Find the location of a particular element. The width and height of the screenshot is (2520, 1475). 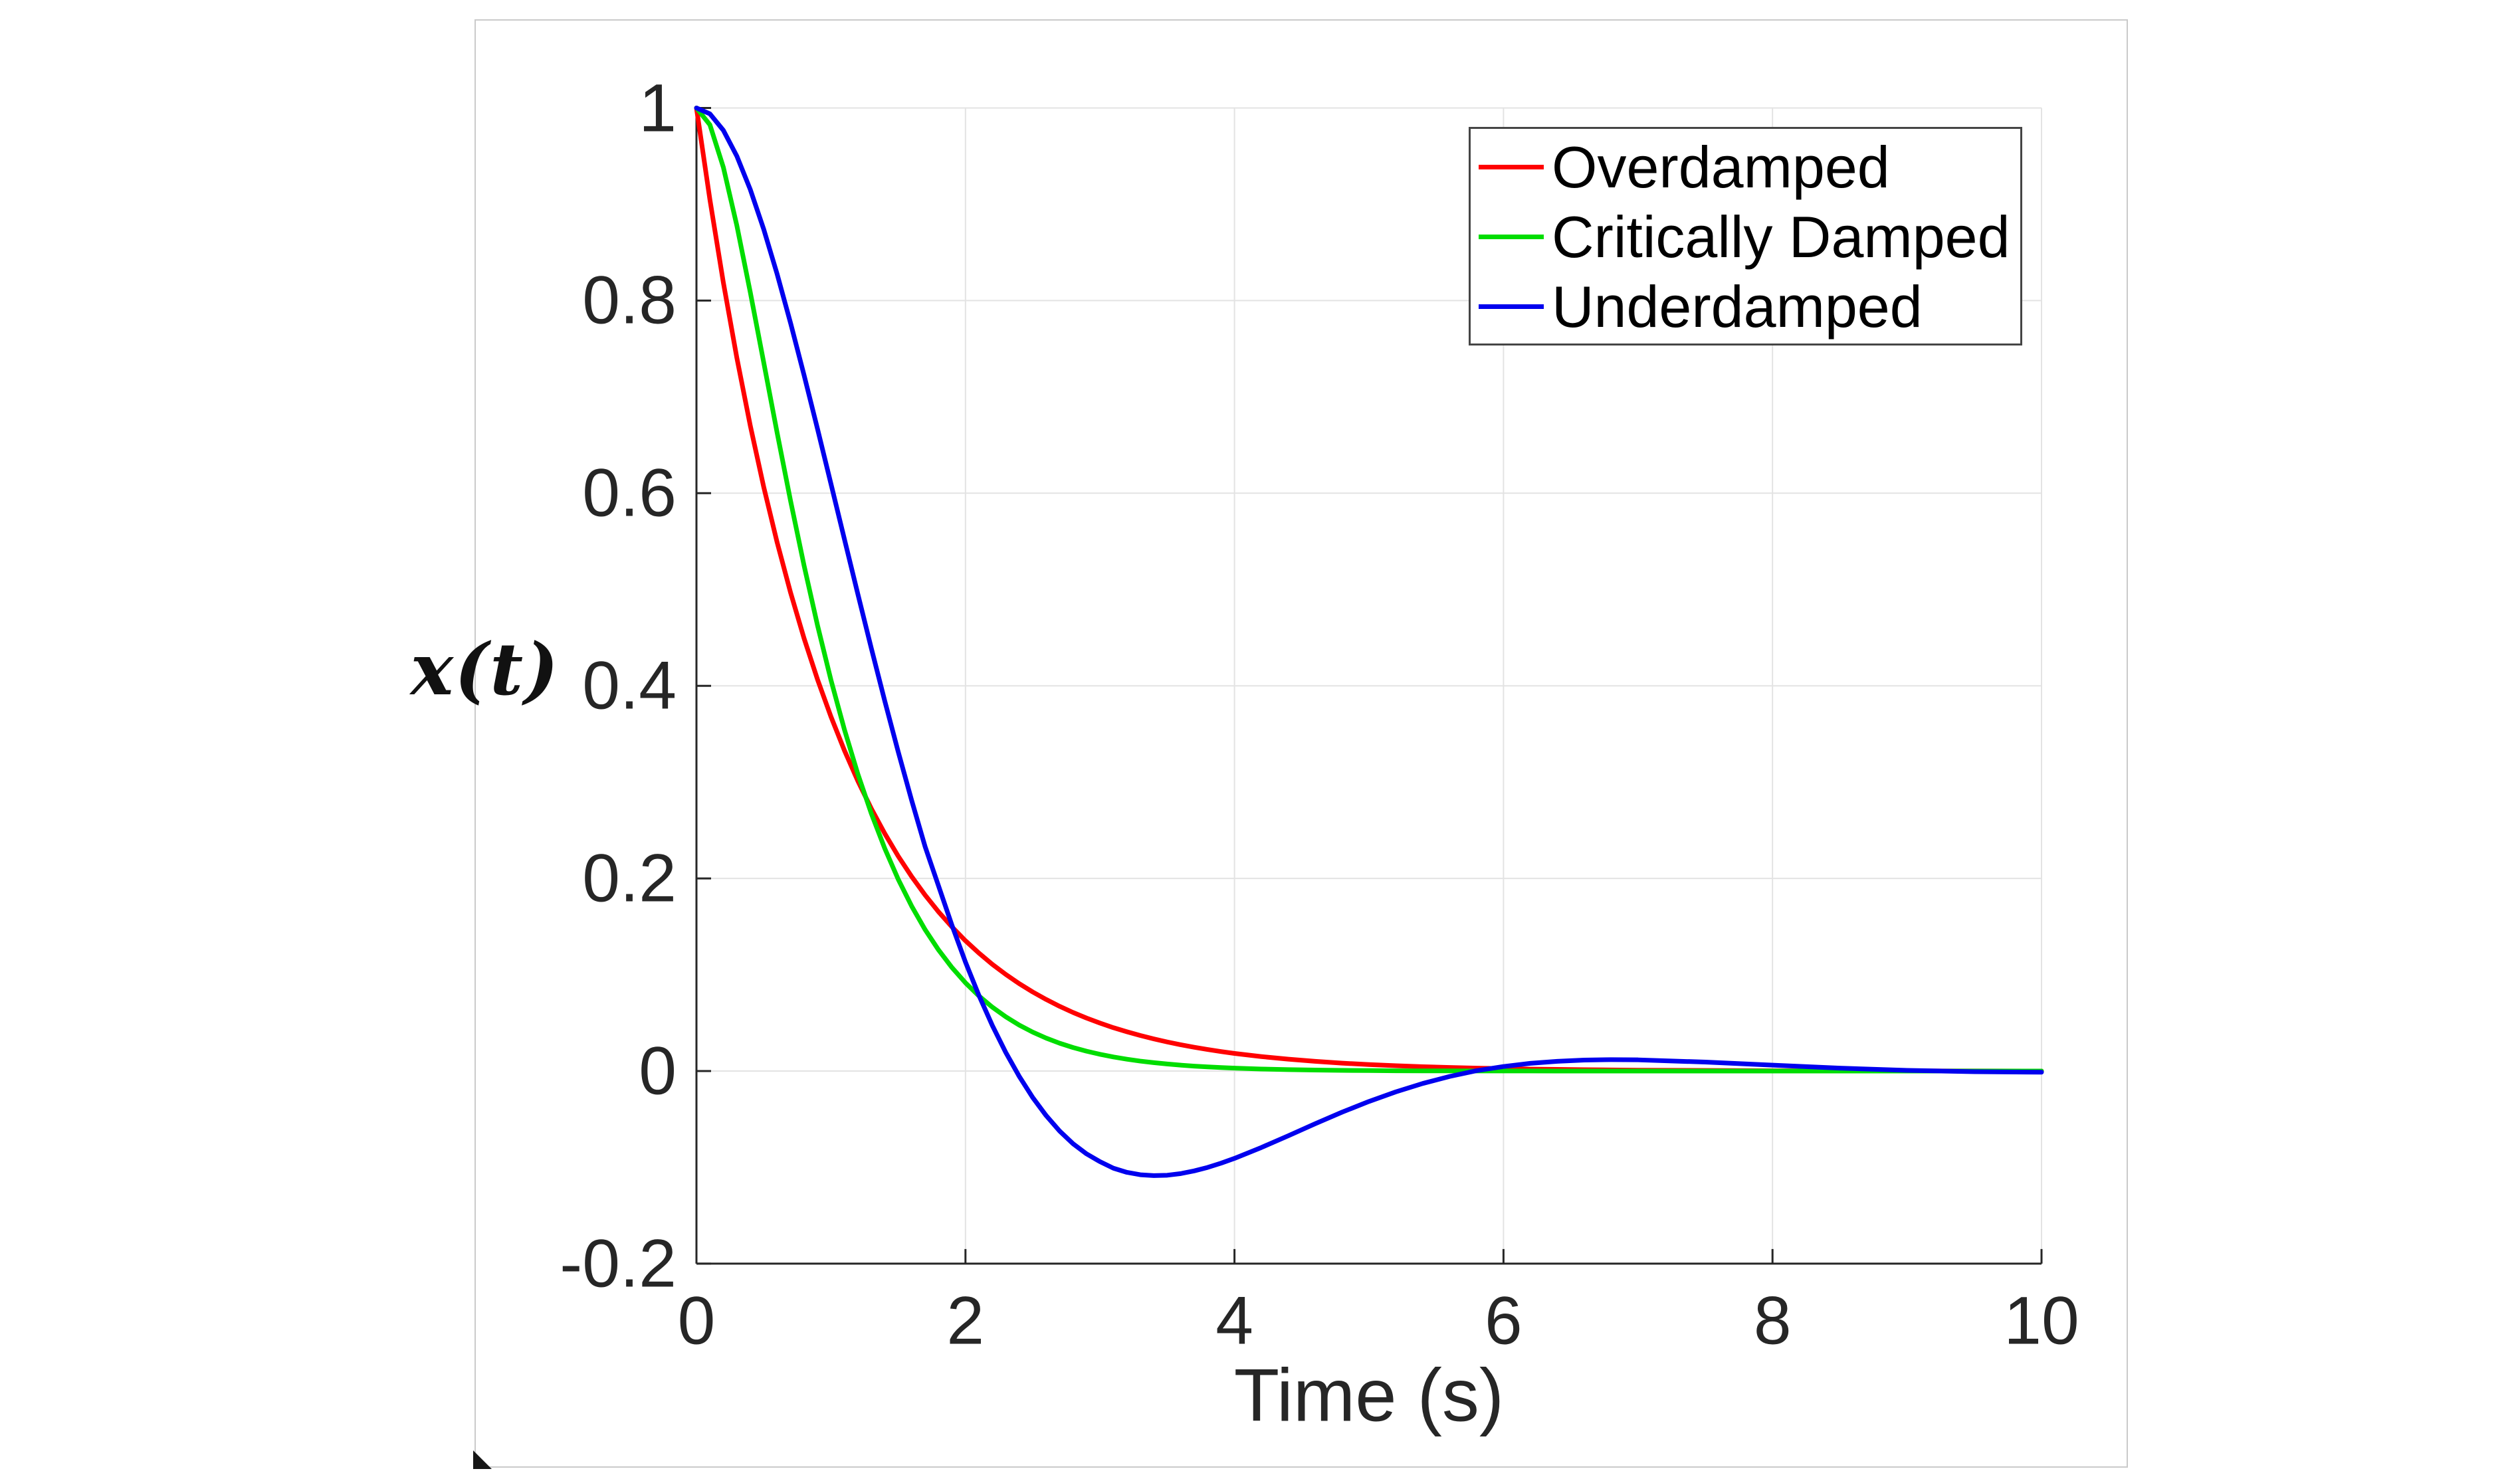

x-tick-label: 8 is located at coordinates (1772, 1320).